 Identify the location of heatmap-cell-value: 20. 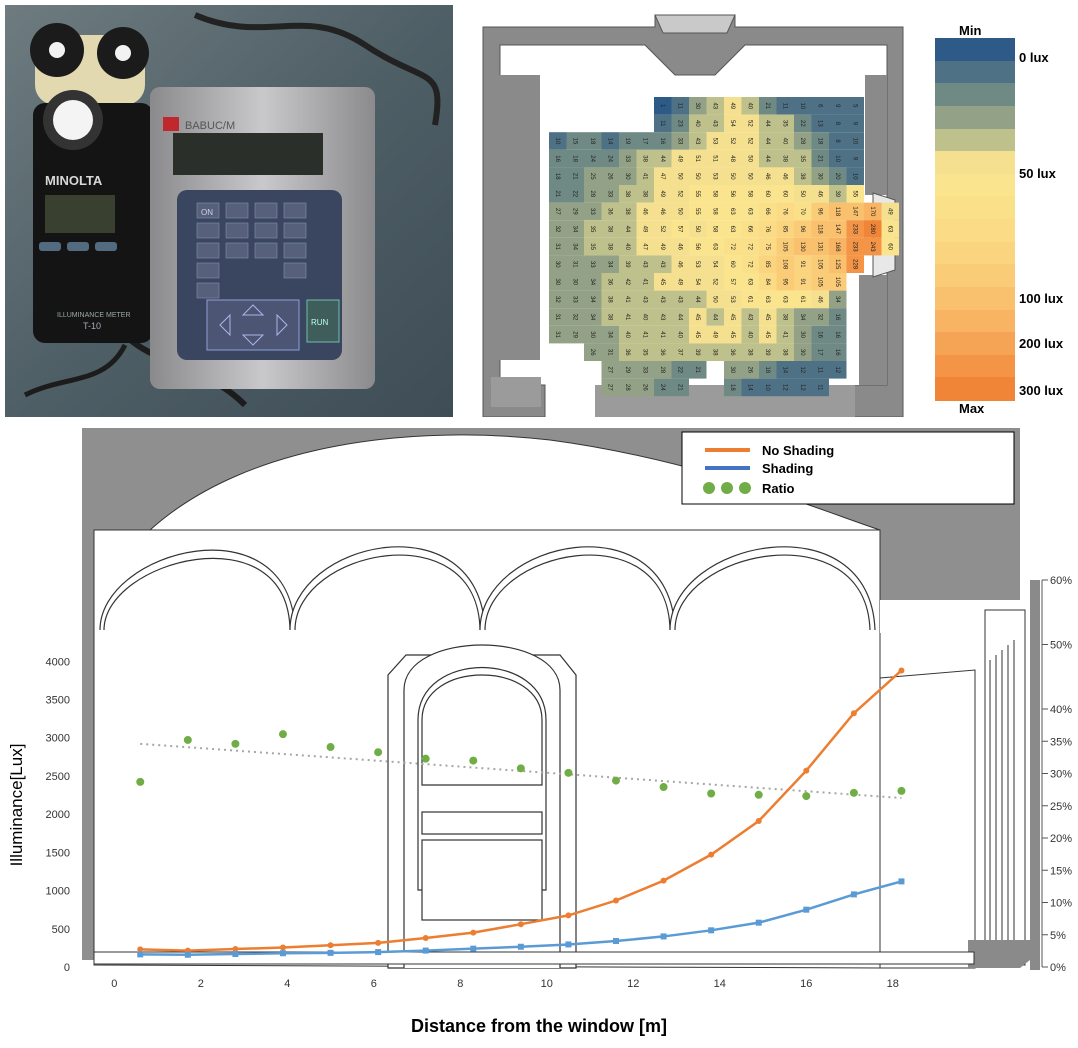
(837, 176).